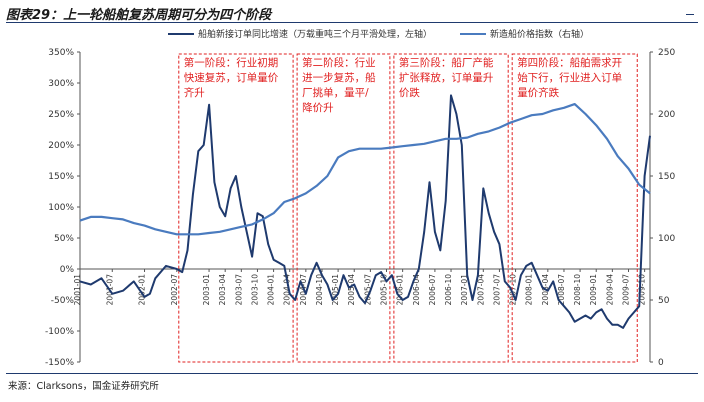 Image resolution: width=704 pixels, height=402 pixels. I want to click on x-tick-label: 2007-04, so click(480, 290).